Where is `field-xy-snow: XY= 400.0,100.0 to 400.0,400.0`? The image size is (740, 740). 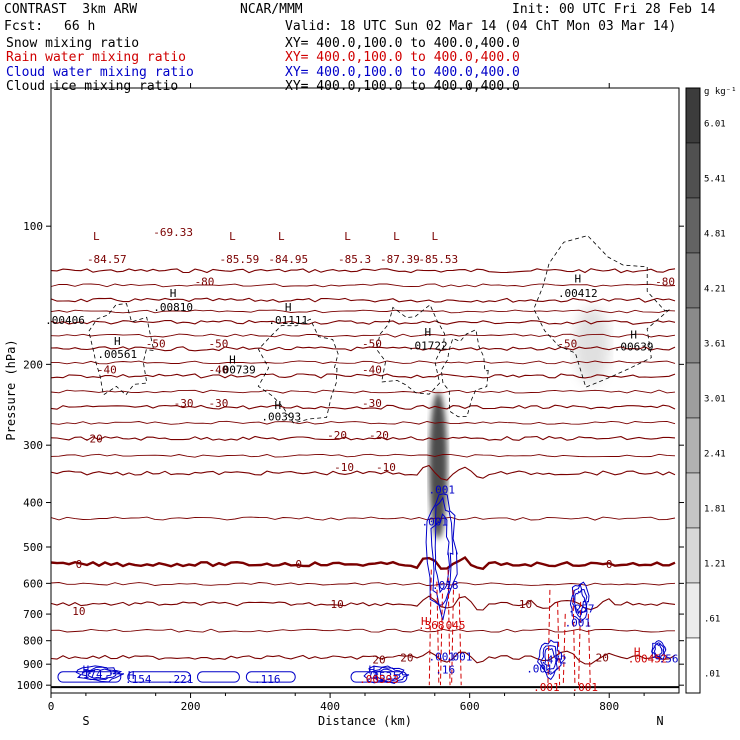 field-xy-snow: XY= 400.0,100.0 to 400.0,400.0 is located at coordinates (402, 43).